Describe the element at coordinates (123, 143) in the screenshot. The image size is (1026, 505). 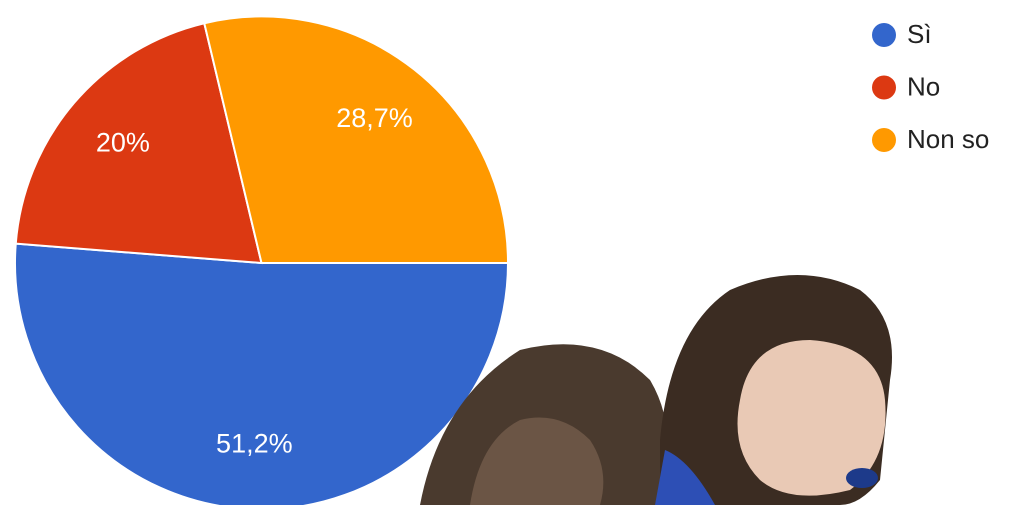
I see `slice-label: 20%` at that location.